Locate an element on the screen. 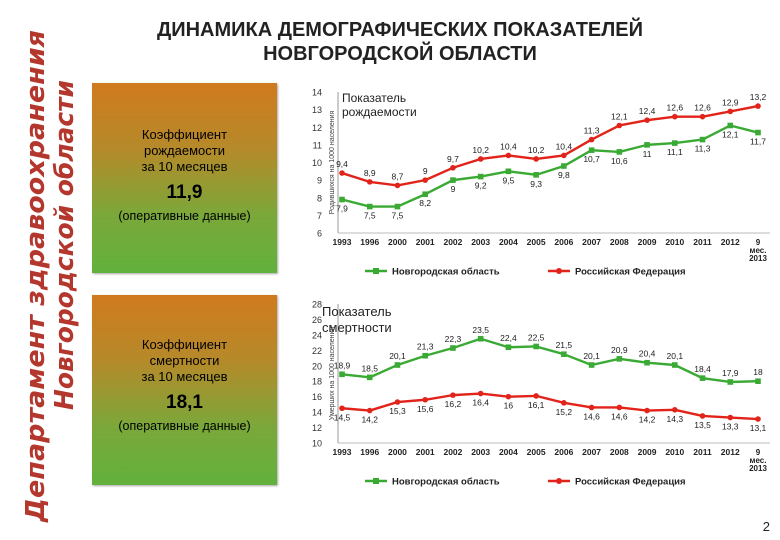 Image resolution: width=780 pixels, height=540 pixels. data-label: 10,4 is located at coordinates (508, 146).